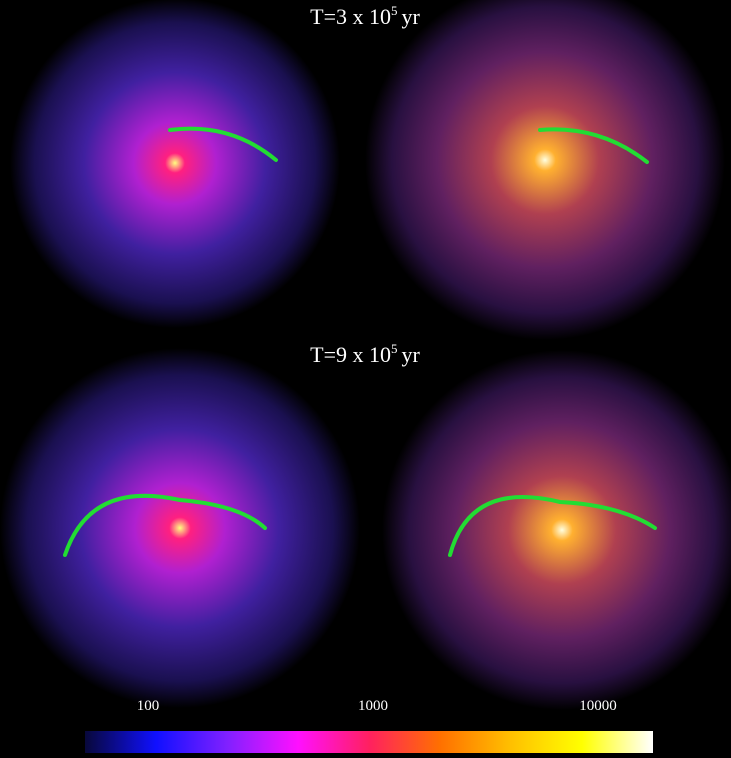 This screenshot has height=758, width=731. Describe the element at coordinates (148, 706) in the screenshot. I see `colorbar-tick-label: 100` at that location.